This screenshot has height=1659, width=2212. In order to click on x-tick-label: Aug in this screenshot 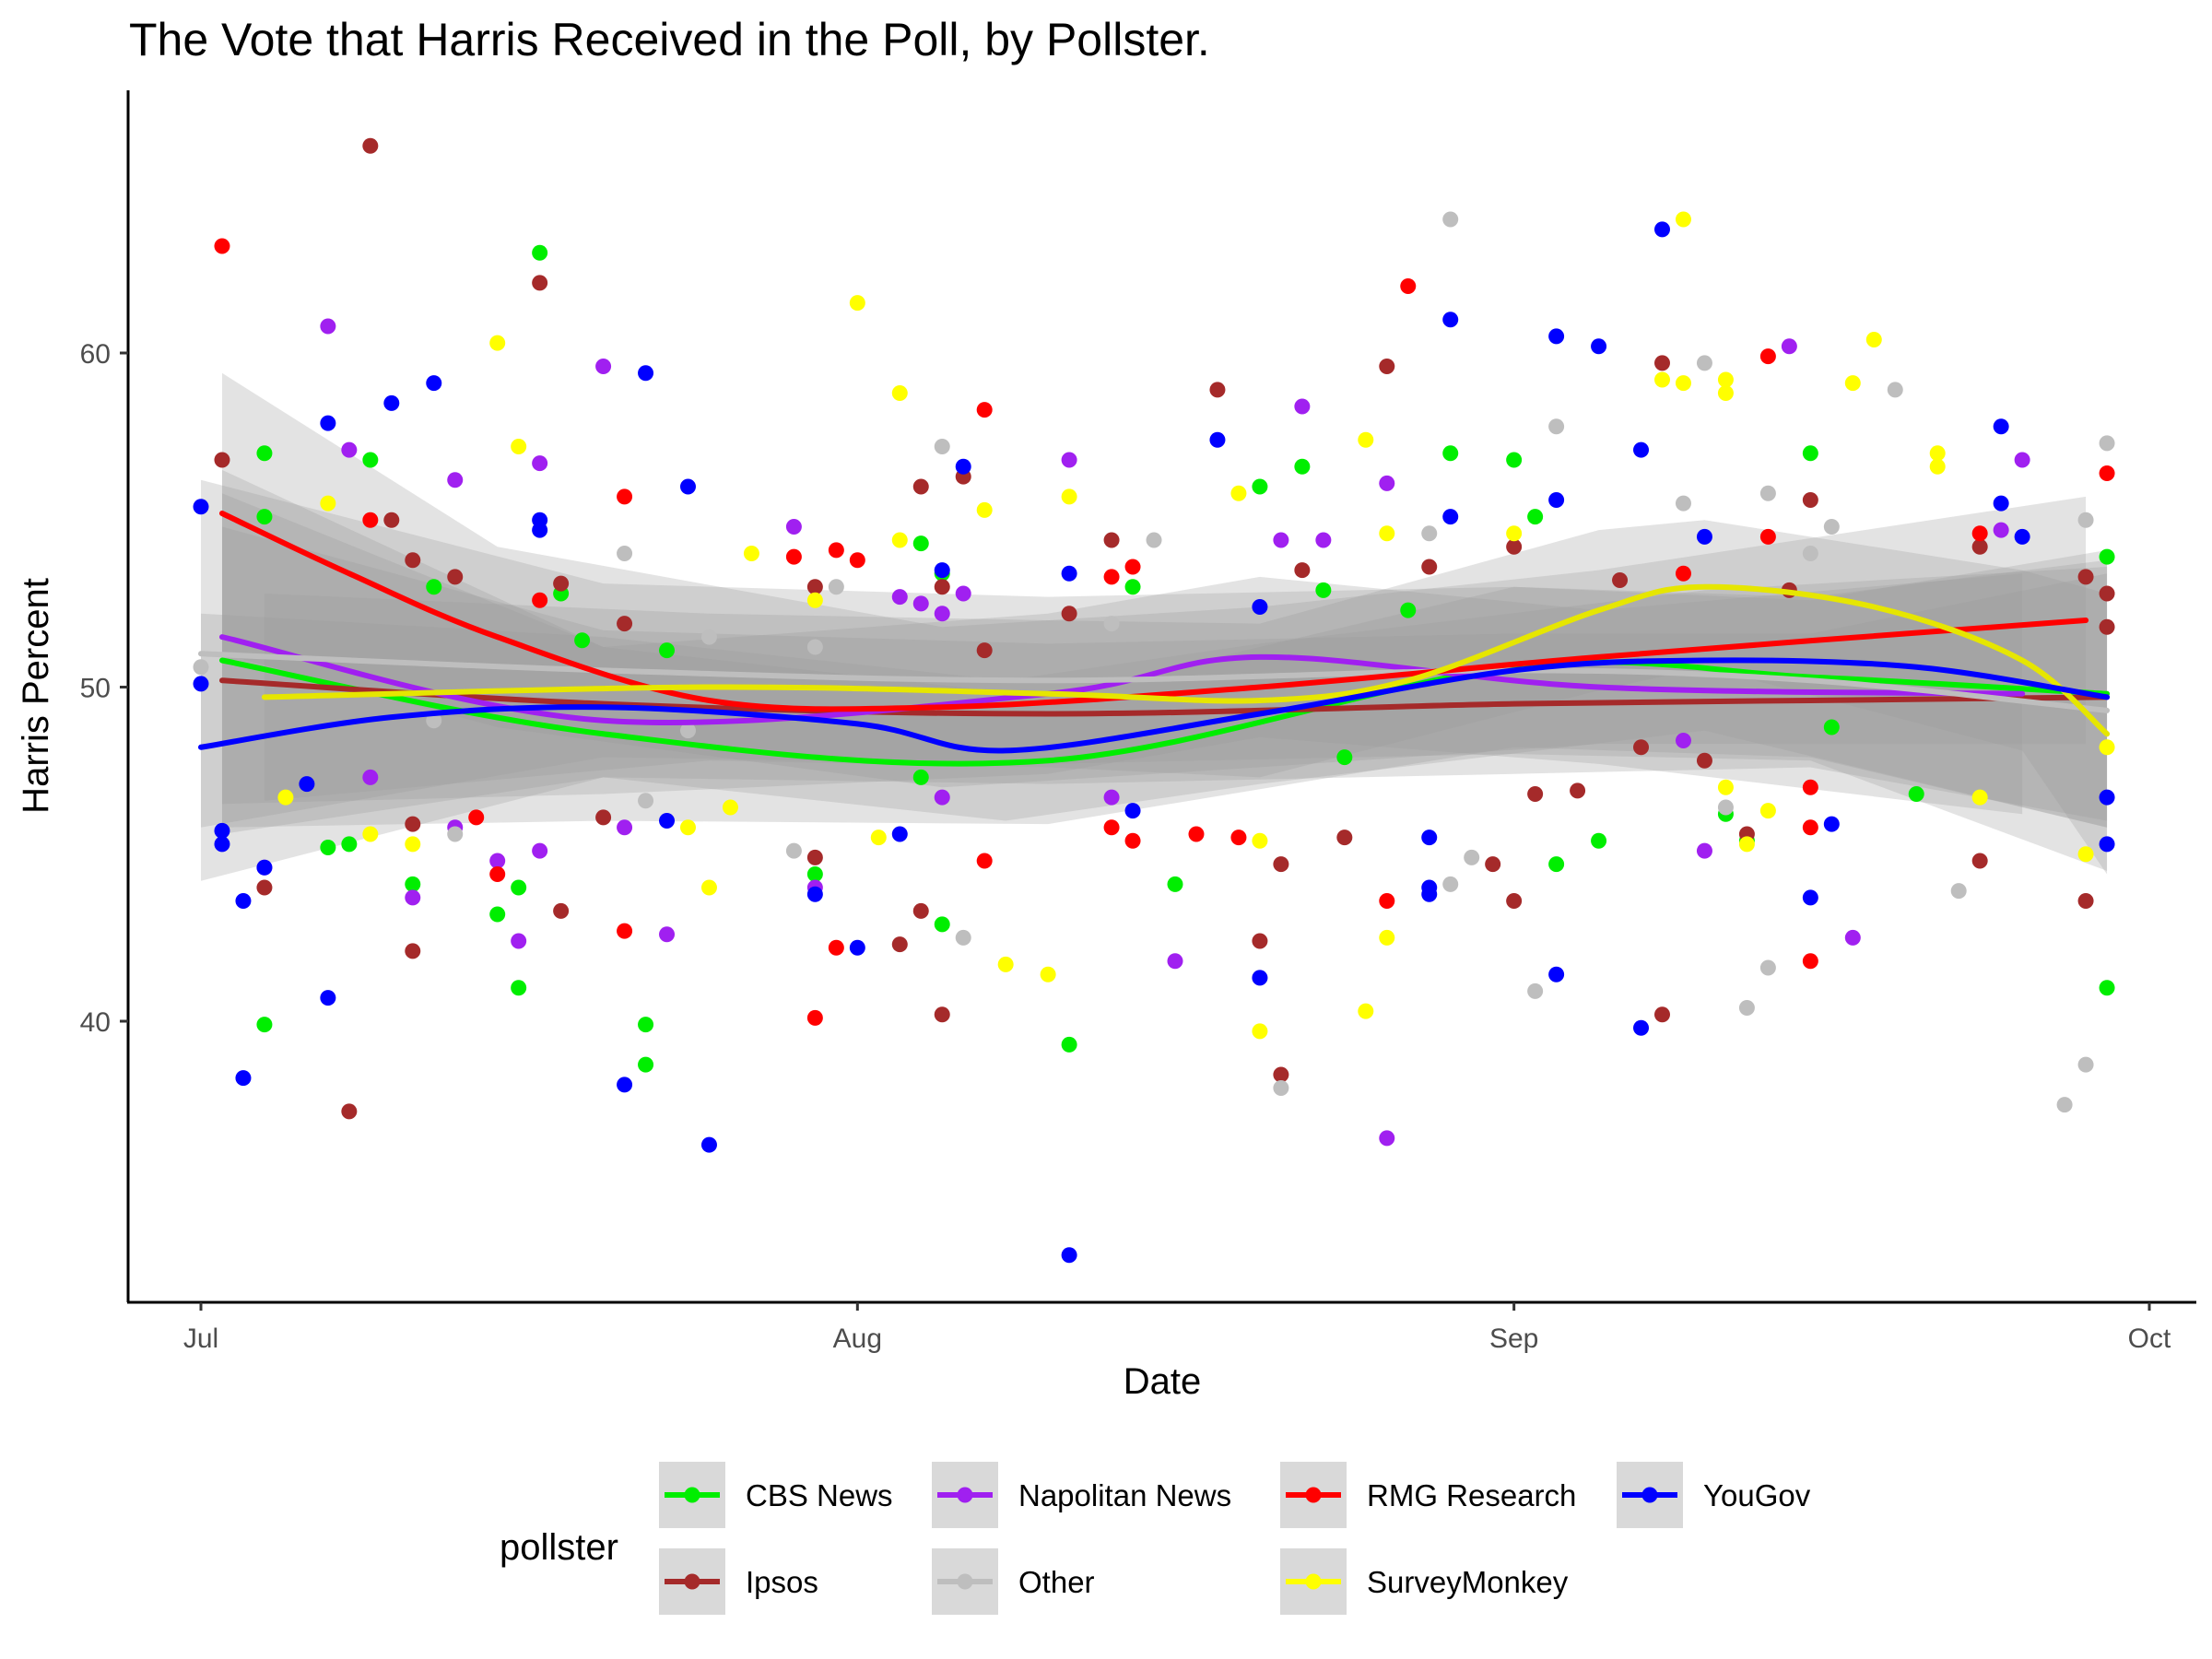, I will do `click(857, 1339)`.